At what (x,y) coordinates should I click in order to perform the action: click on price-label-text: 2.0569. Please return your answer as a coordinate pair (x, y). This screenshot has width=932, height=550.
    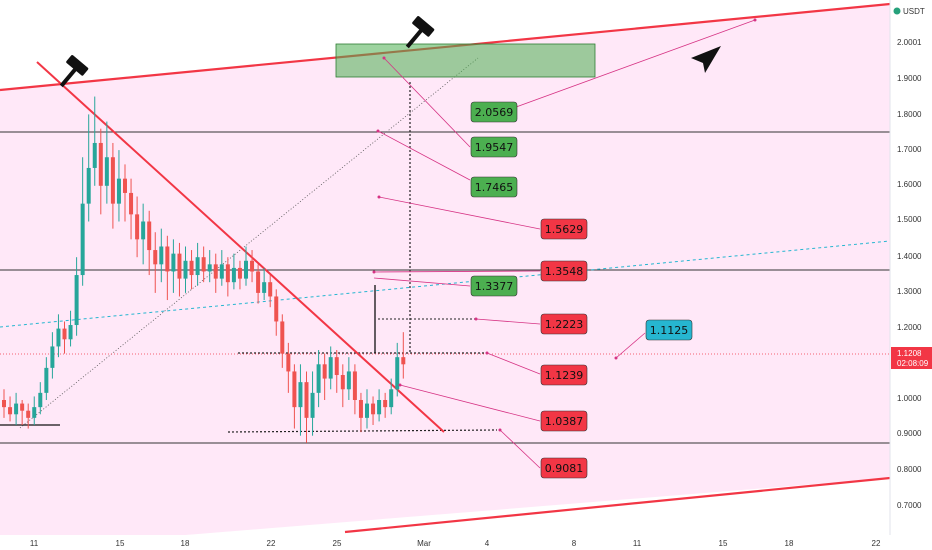
    Looking at the image, I should click on (494, 112).